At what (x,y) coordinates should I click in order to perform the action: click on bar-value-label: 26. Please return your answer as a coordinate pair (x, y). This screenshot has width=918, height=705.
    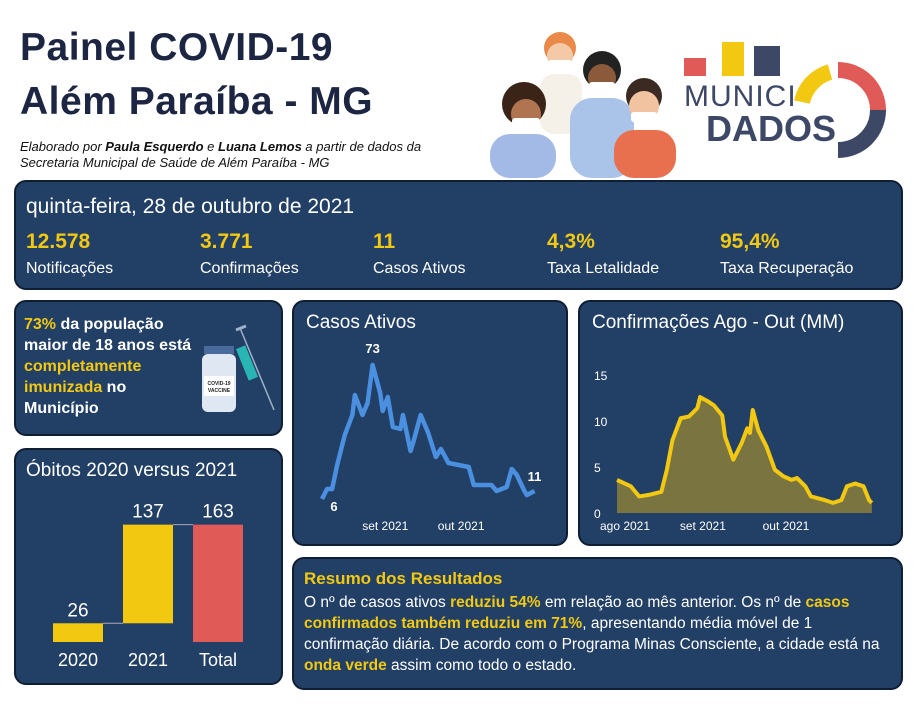
    Looking at the image, I should click on (77, 610).